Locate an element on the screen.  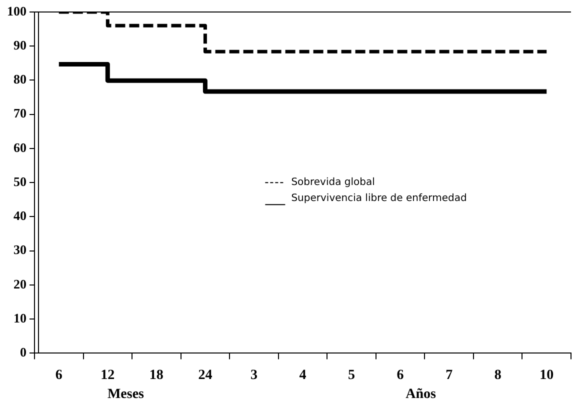
legend-label: Supervivencia libre de enfermedad is located at coordinates (379, 198).